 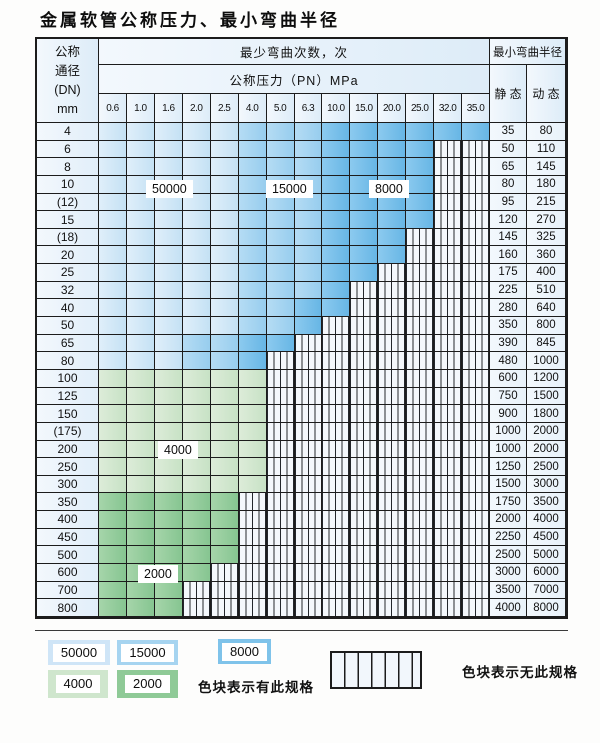 I want to click on static-radius-cell: 145, so click(x=508, y=237).